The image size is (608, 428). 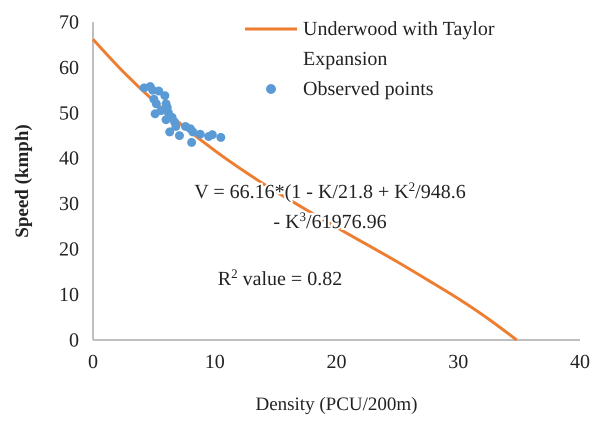 What do you see at coordinates (580, 362) in the screenshot?
I see `x-tick-label: 40` at bounding box center [580, 362].